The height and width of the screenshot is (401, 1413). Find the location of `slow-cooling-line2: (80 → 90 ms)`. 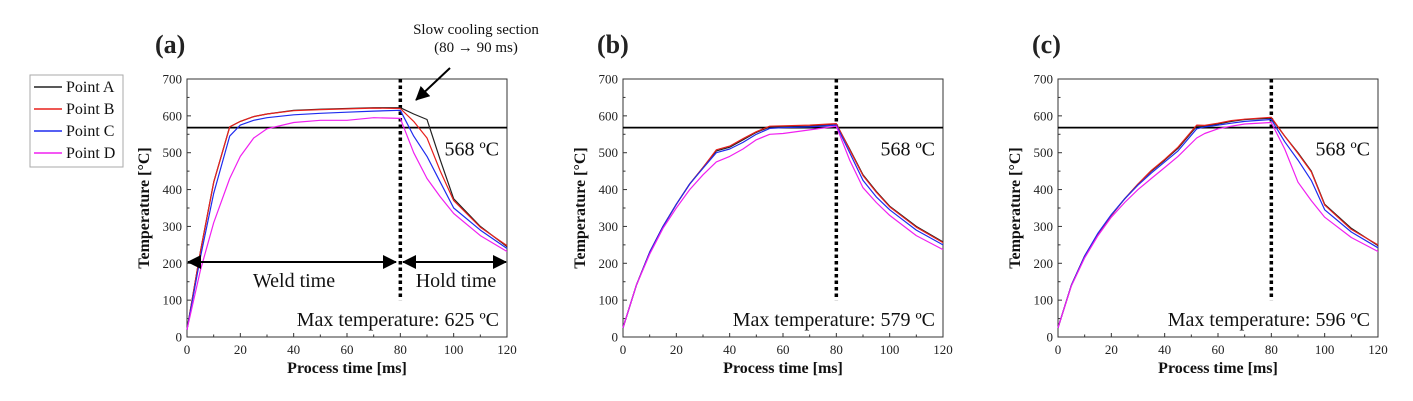

slow-cooling-line2: (80 → 90 ms) is located at coordinates (476, 48).